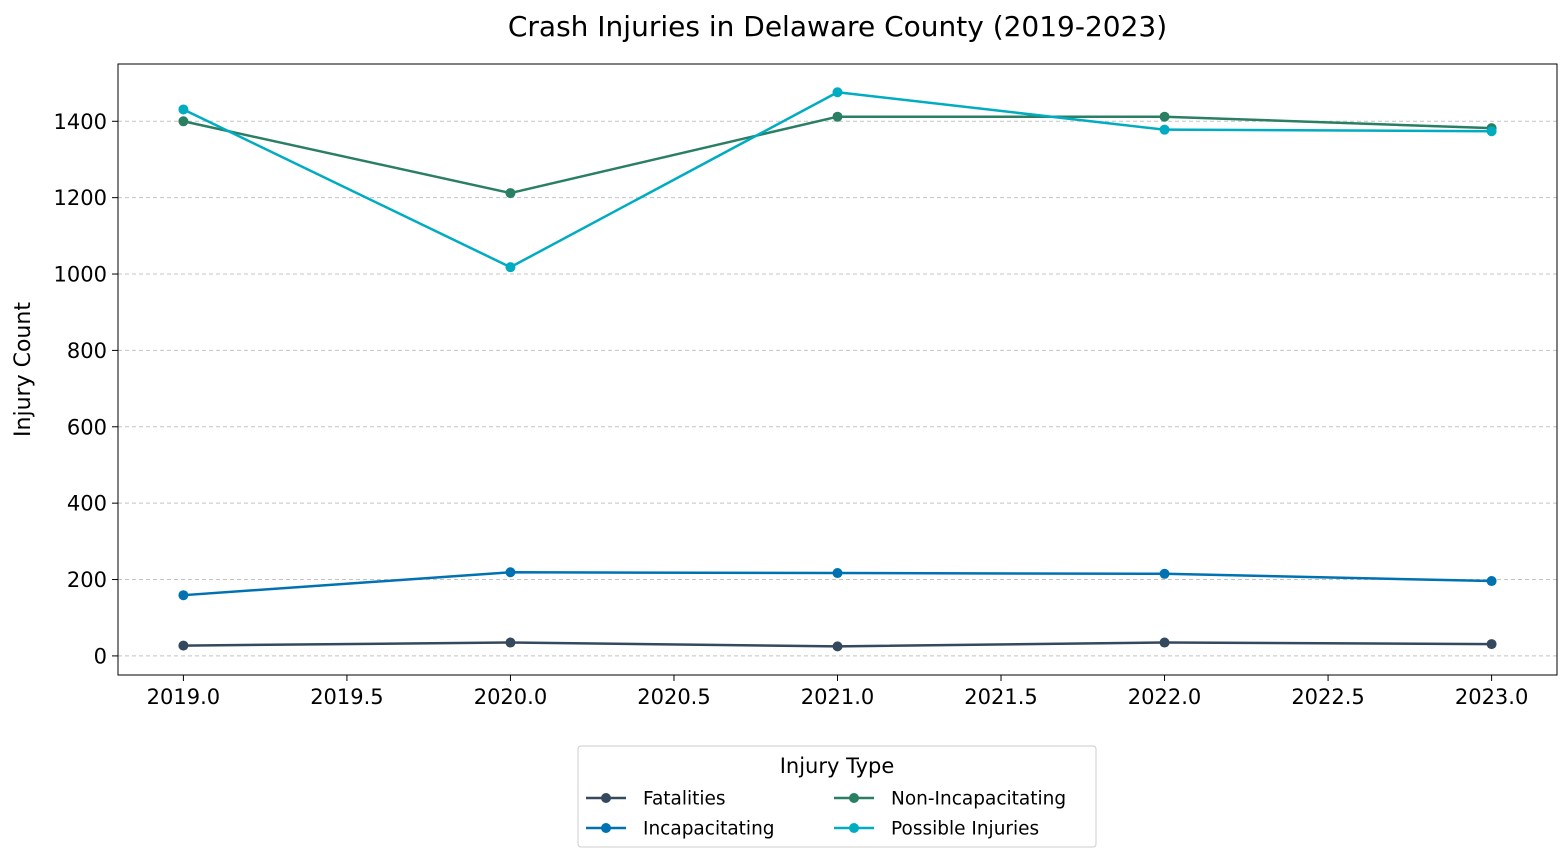 The height and width of the screenshot is (857, 1565). What do you see at coordinates (1000, 697) in the screenshot?
I see `x-tick-label: 2021.5` at bounding box center [1000, 697].